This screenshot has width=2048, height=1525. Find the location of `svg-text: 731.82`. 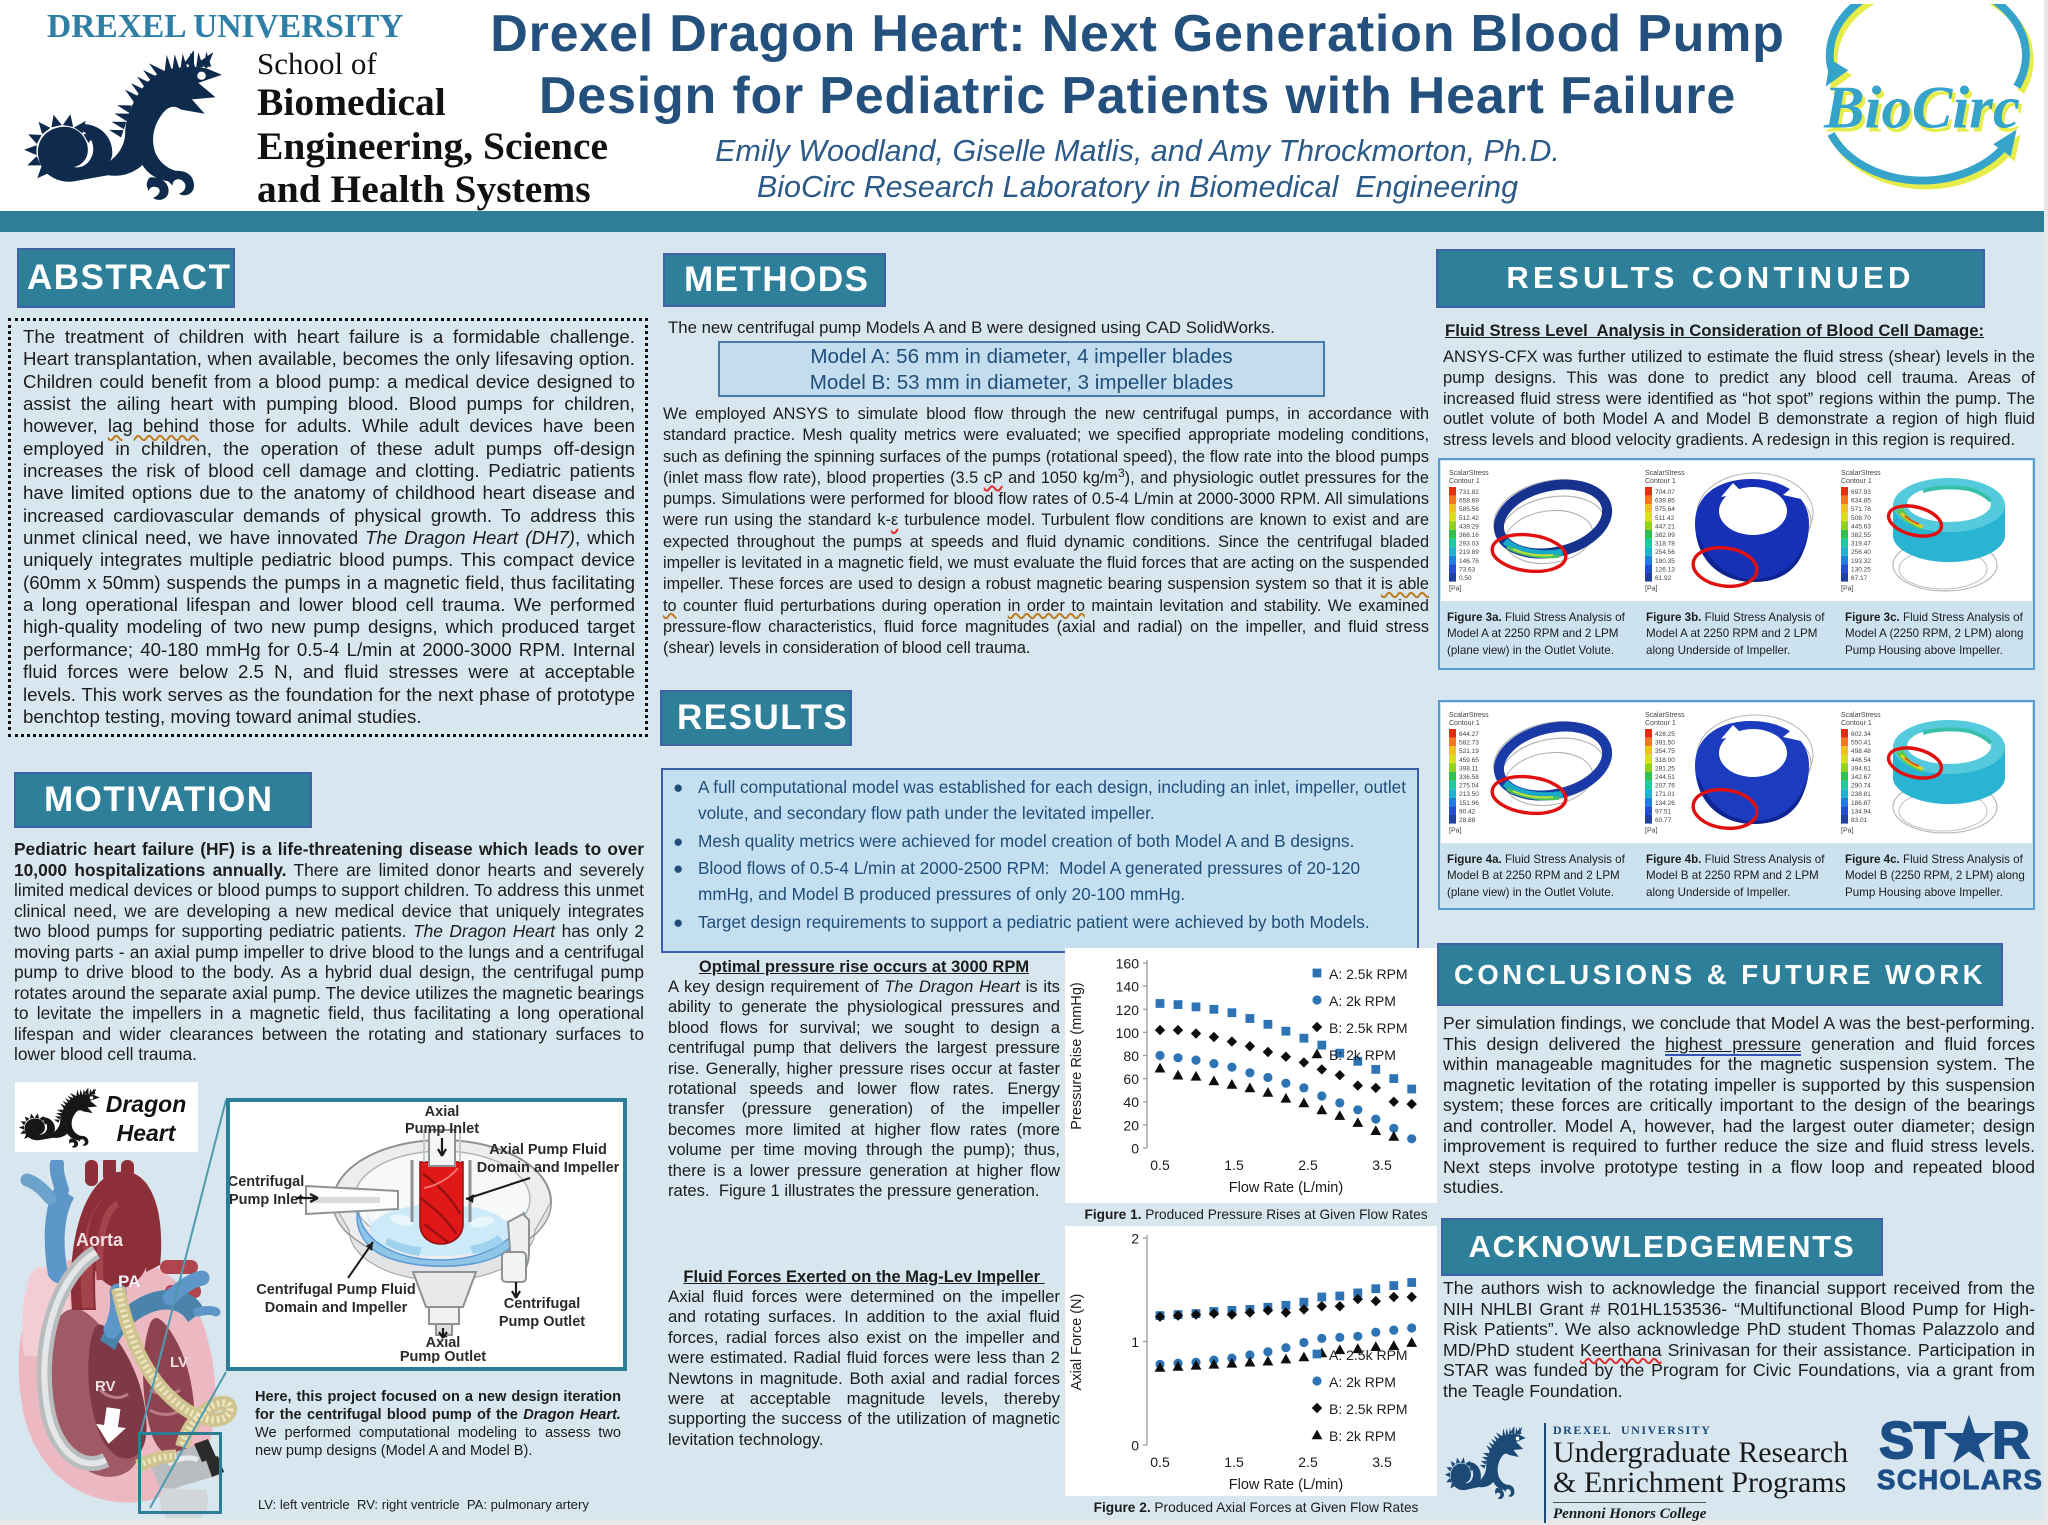

svg-text: 731.82 is located at coordinates (1469, 492).